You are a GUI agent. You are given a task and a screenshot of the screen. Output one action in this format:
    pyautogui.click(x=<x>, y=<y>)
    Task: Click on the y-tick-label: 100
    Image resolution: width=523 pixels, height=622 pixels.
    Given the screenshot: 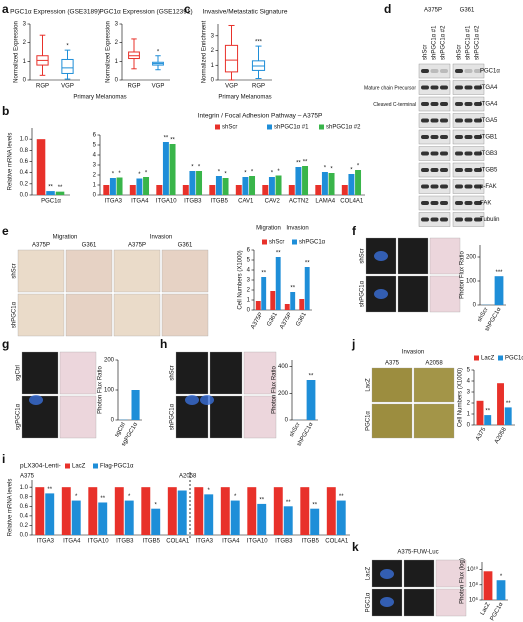 What is the action you would take?
    pyautogui.click(x=109, y=391)
    